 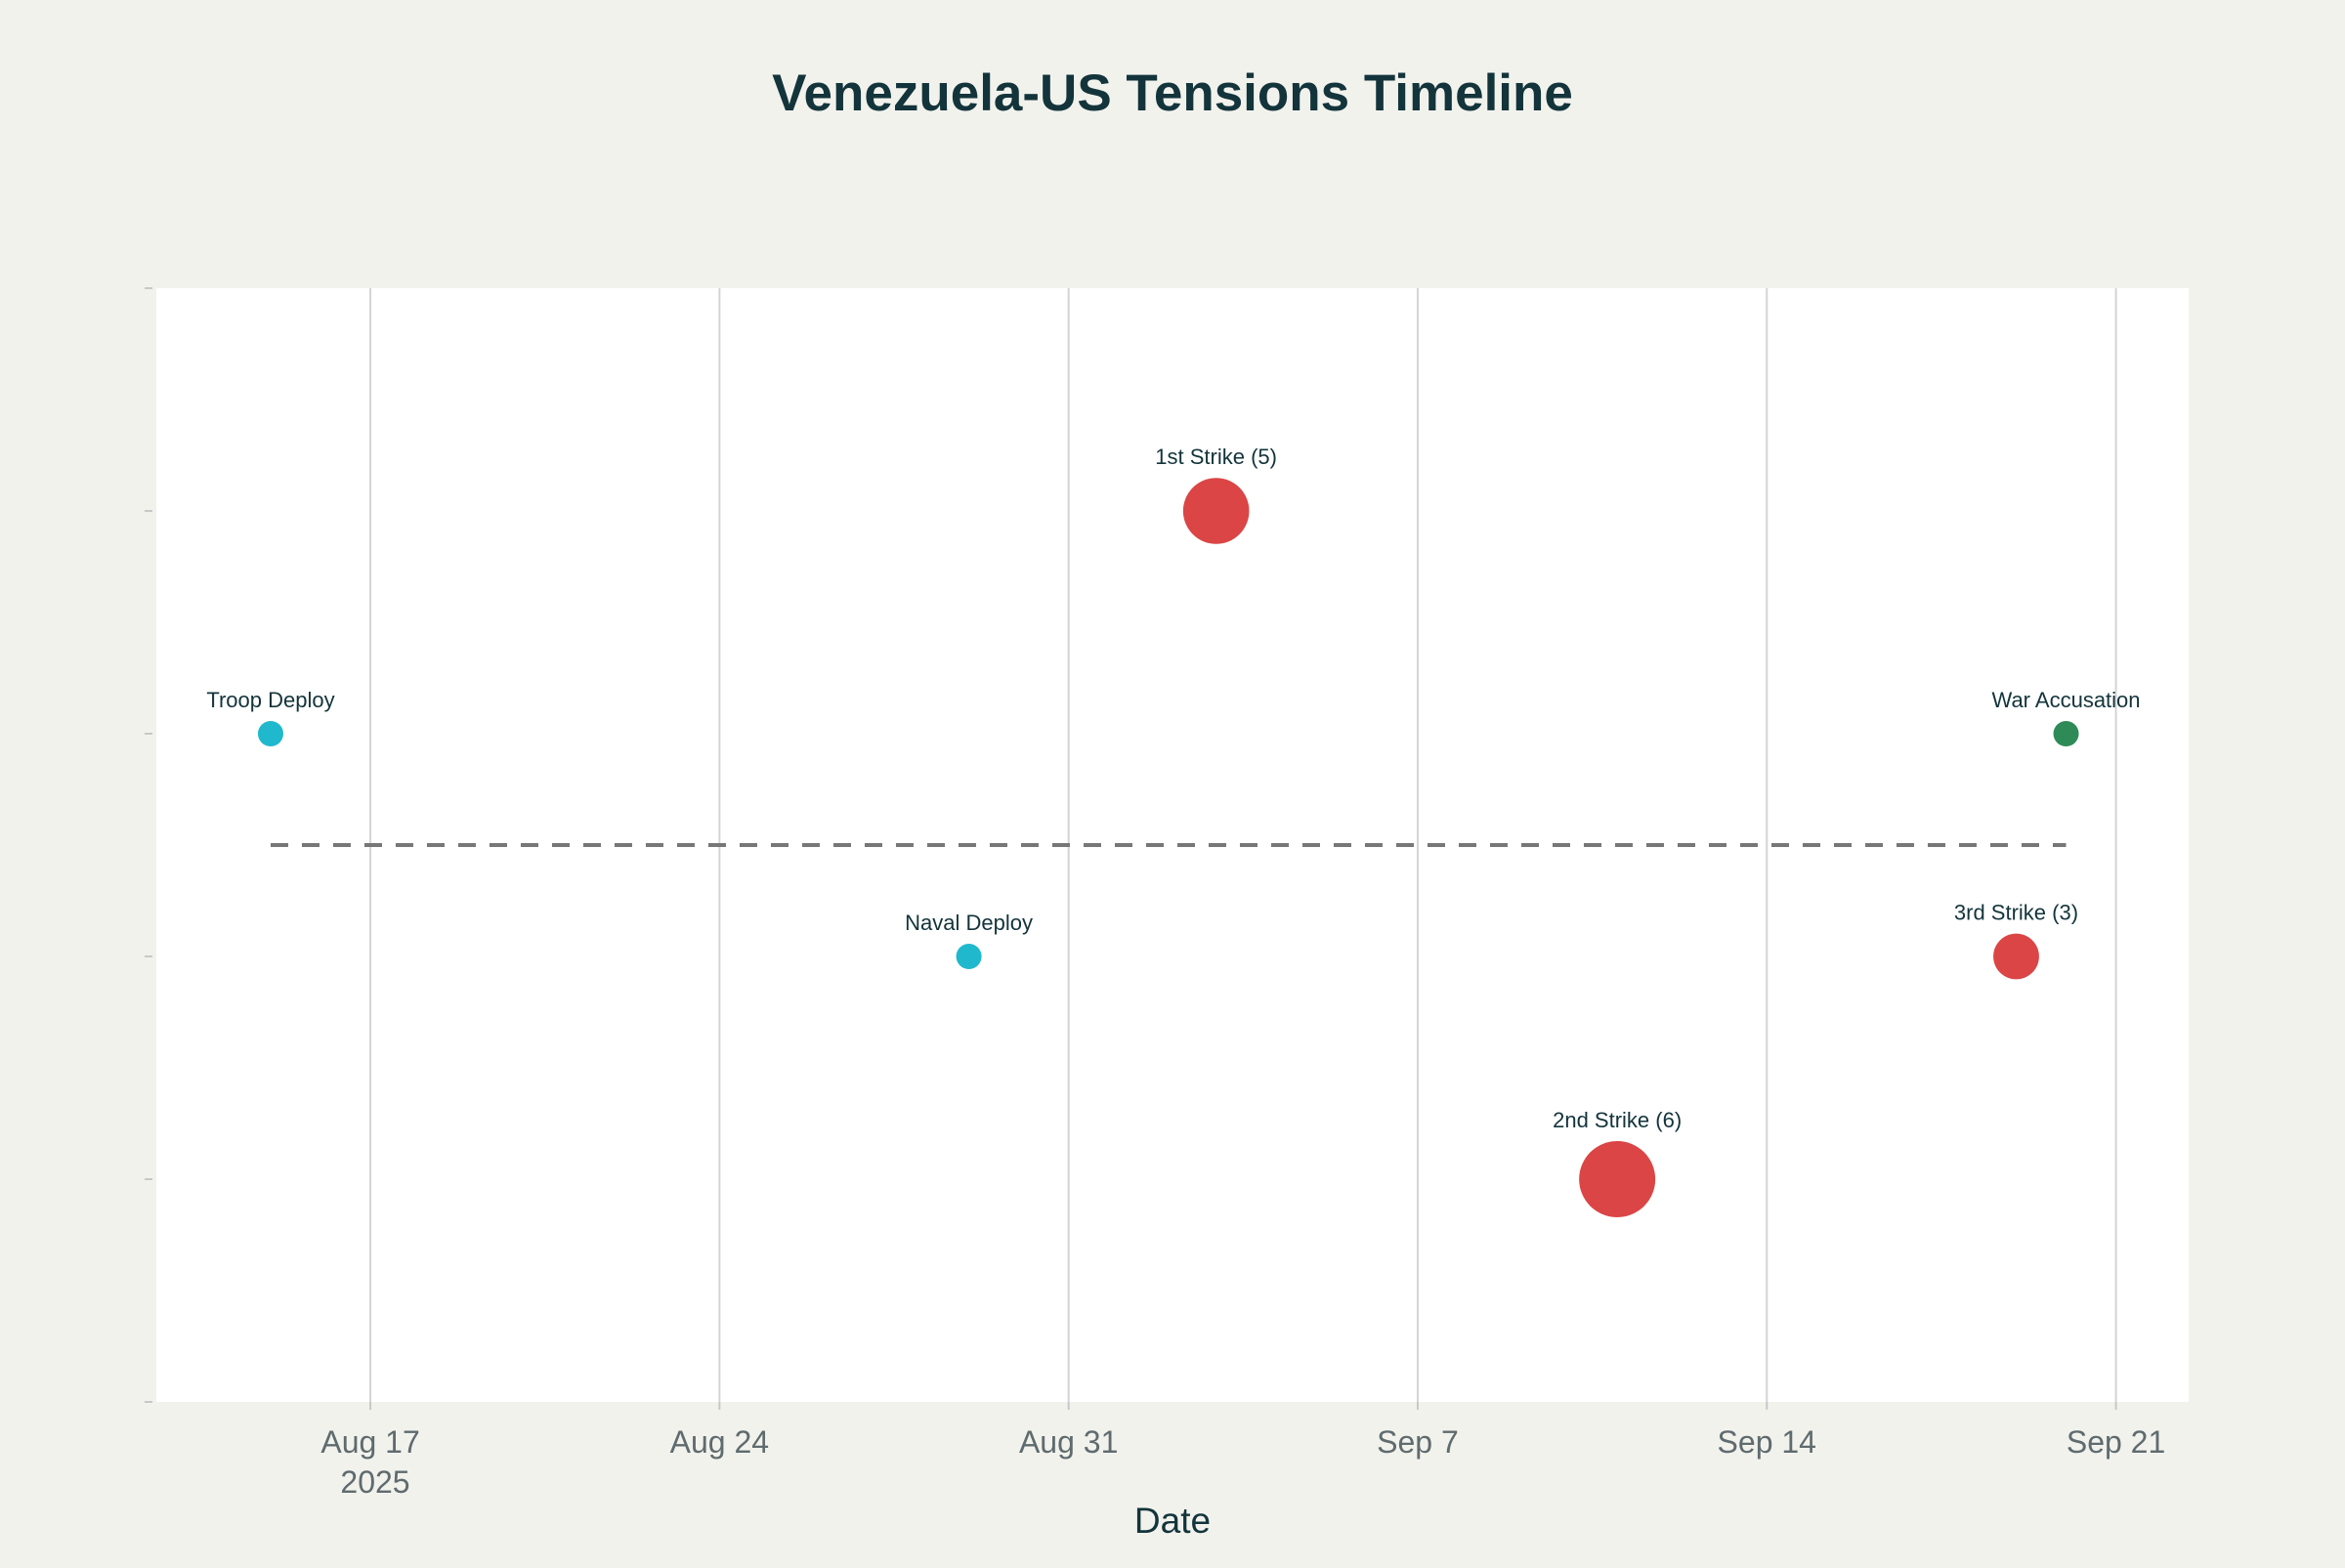 What do you see at coordinates (719, 1442) in the screenshot?
I see `x-tick-label: Aug 24` at bounding box center [719, 1442].